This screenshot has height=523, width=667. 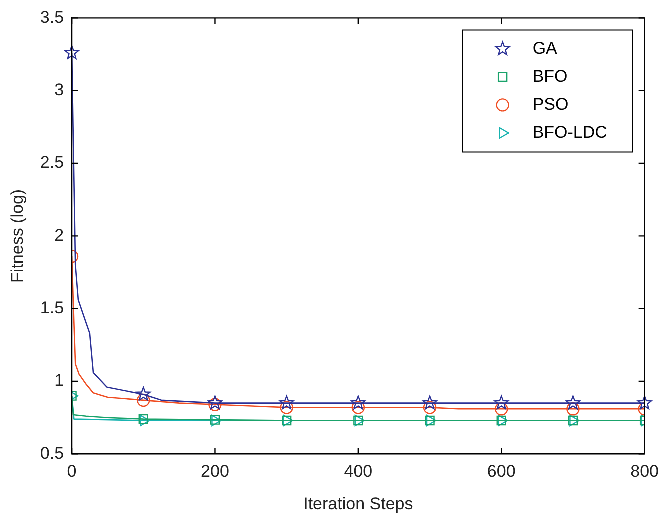 I want to click on x-tick-label: 800, so click(x=645, y=472).